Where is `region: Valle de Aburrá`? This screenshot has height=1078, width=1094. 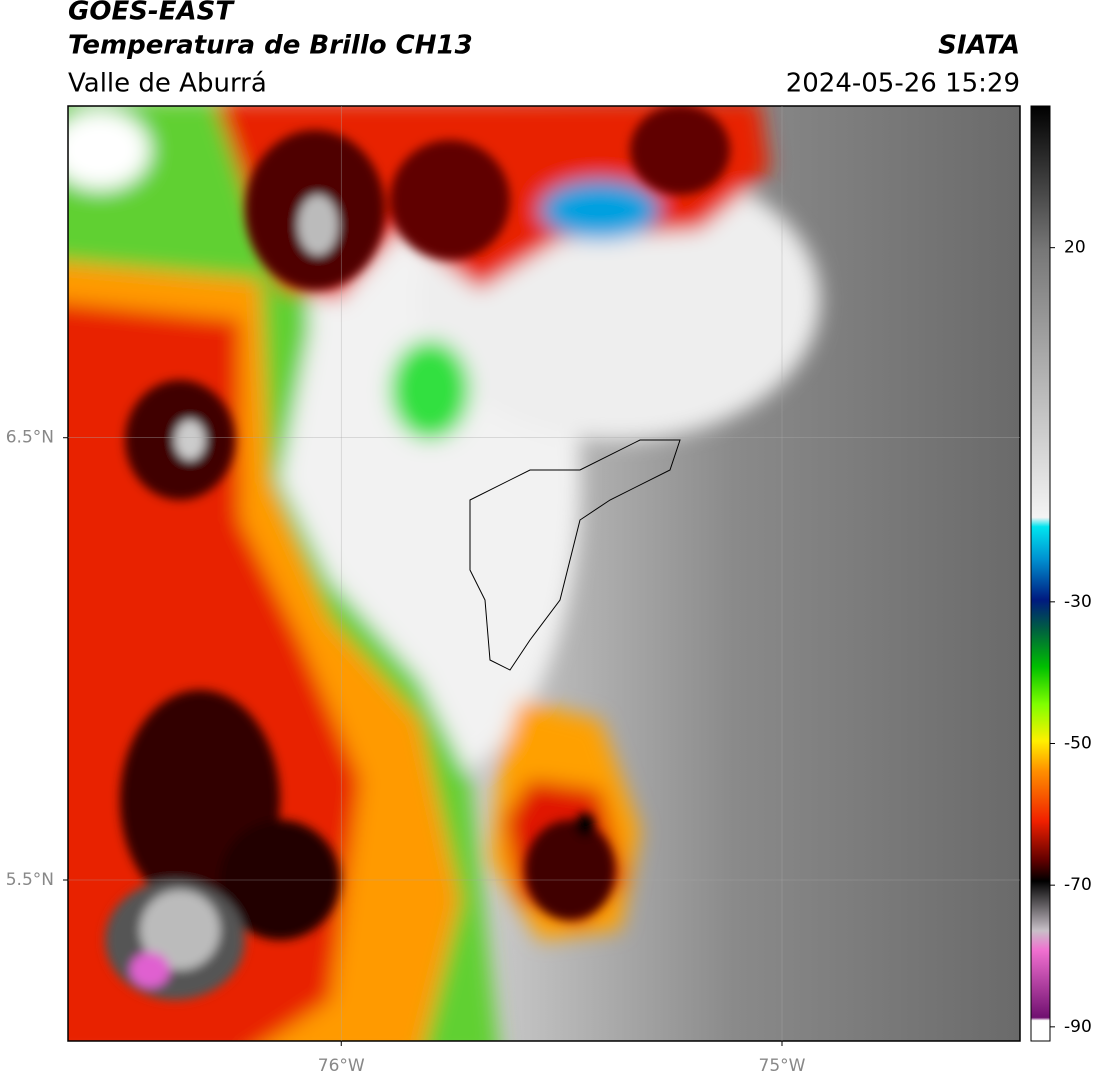 region: Valle de Aburrá is located at coordinates (167, 84).